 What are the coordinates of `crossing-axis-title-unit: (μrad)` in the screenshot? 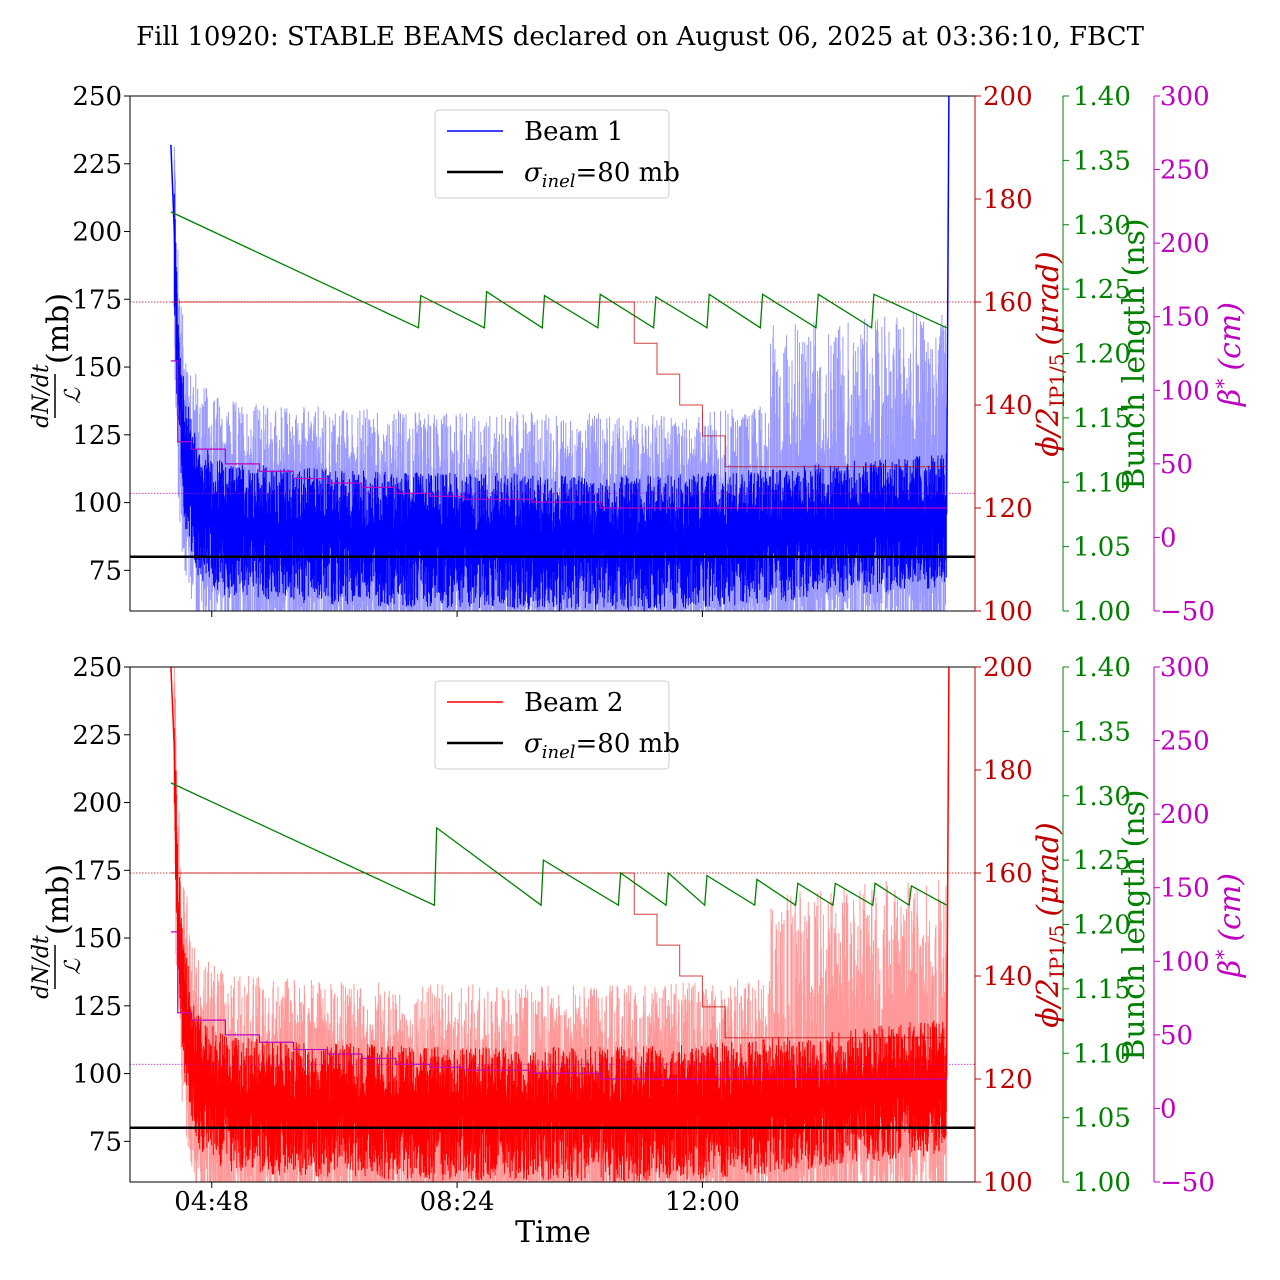 It's located at (1048, 298).